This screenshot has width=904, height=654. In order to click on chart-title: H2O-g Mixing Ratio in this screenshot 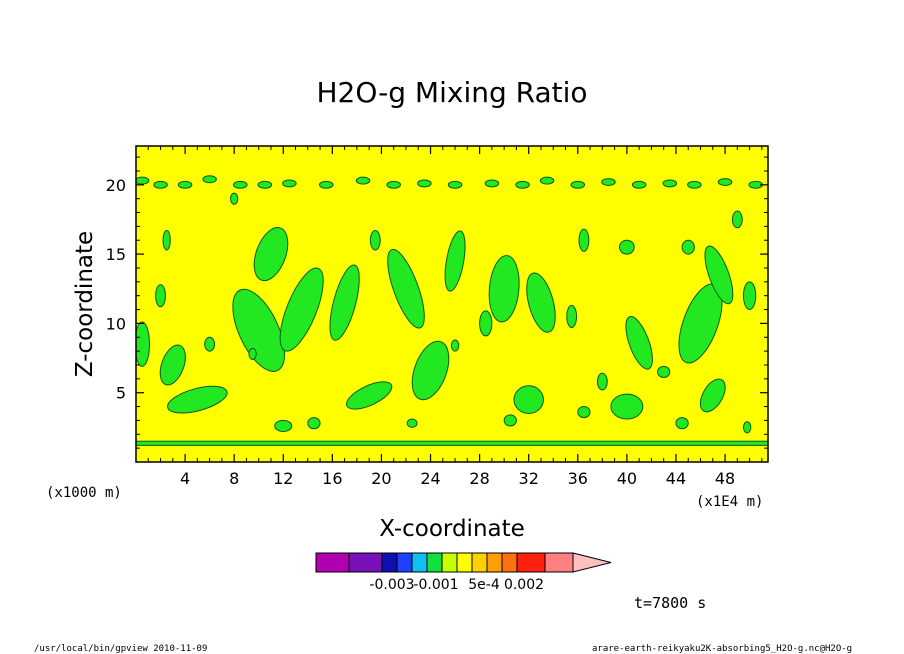, I will do `click(451, 92)`.